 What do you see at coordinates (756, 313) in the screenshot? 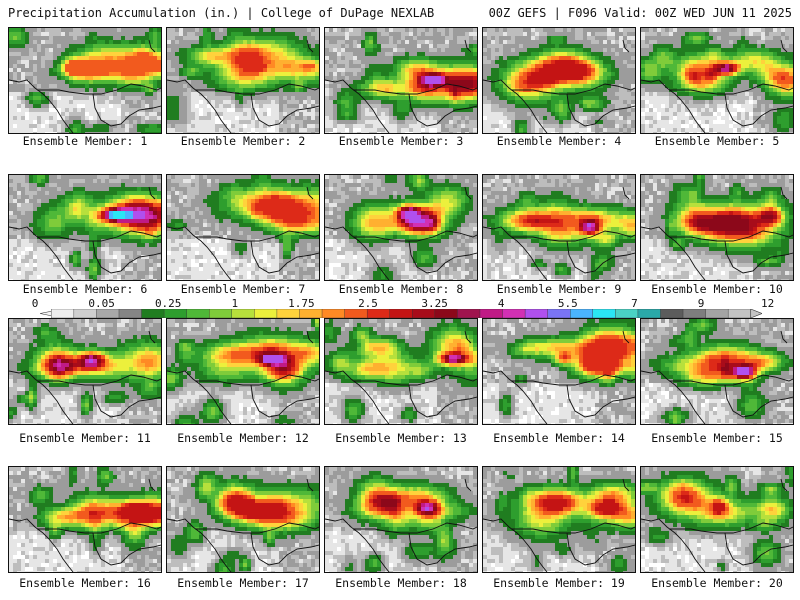
I see `legend-arrow-high` at bounding box center [756, 313].